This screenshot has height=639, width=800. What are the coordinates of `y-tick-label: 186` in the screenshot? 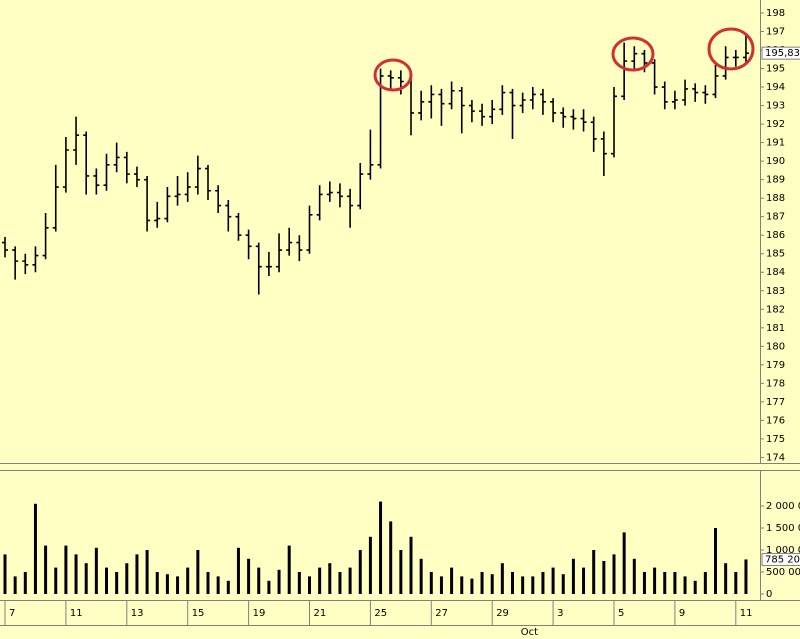 It's located at (775, 235).